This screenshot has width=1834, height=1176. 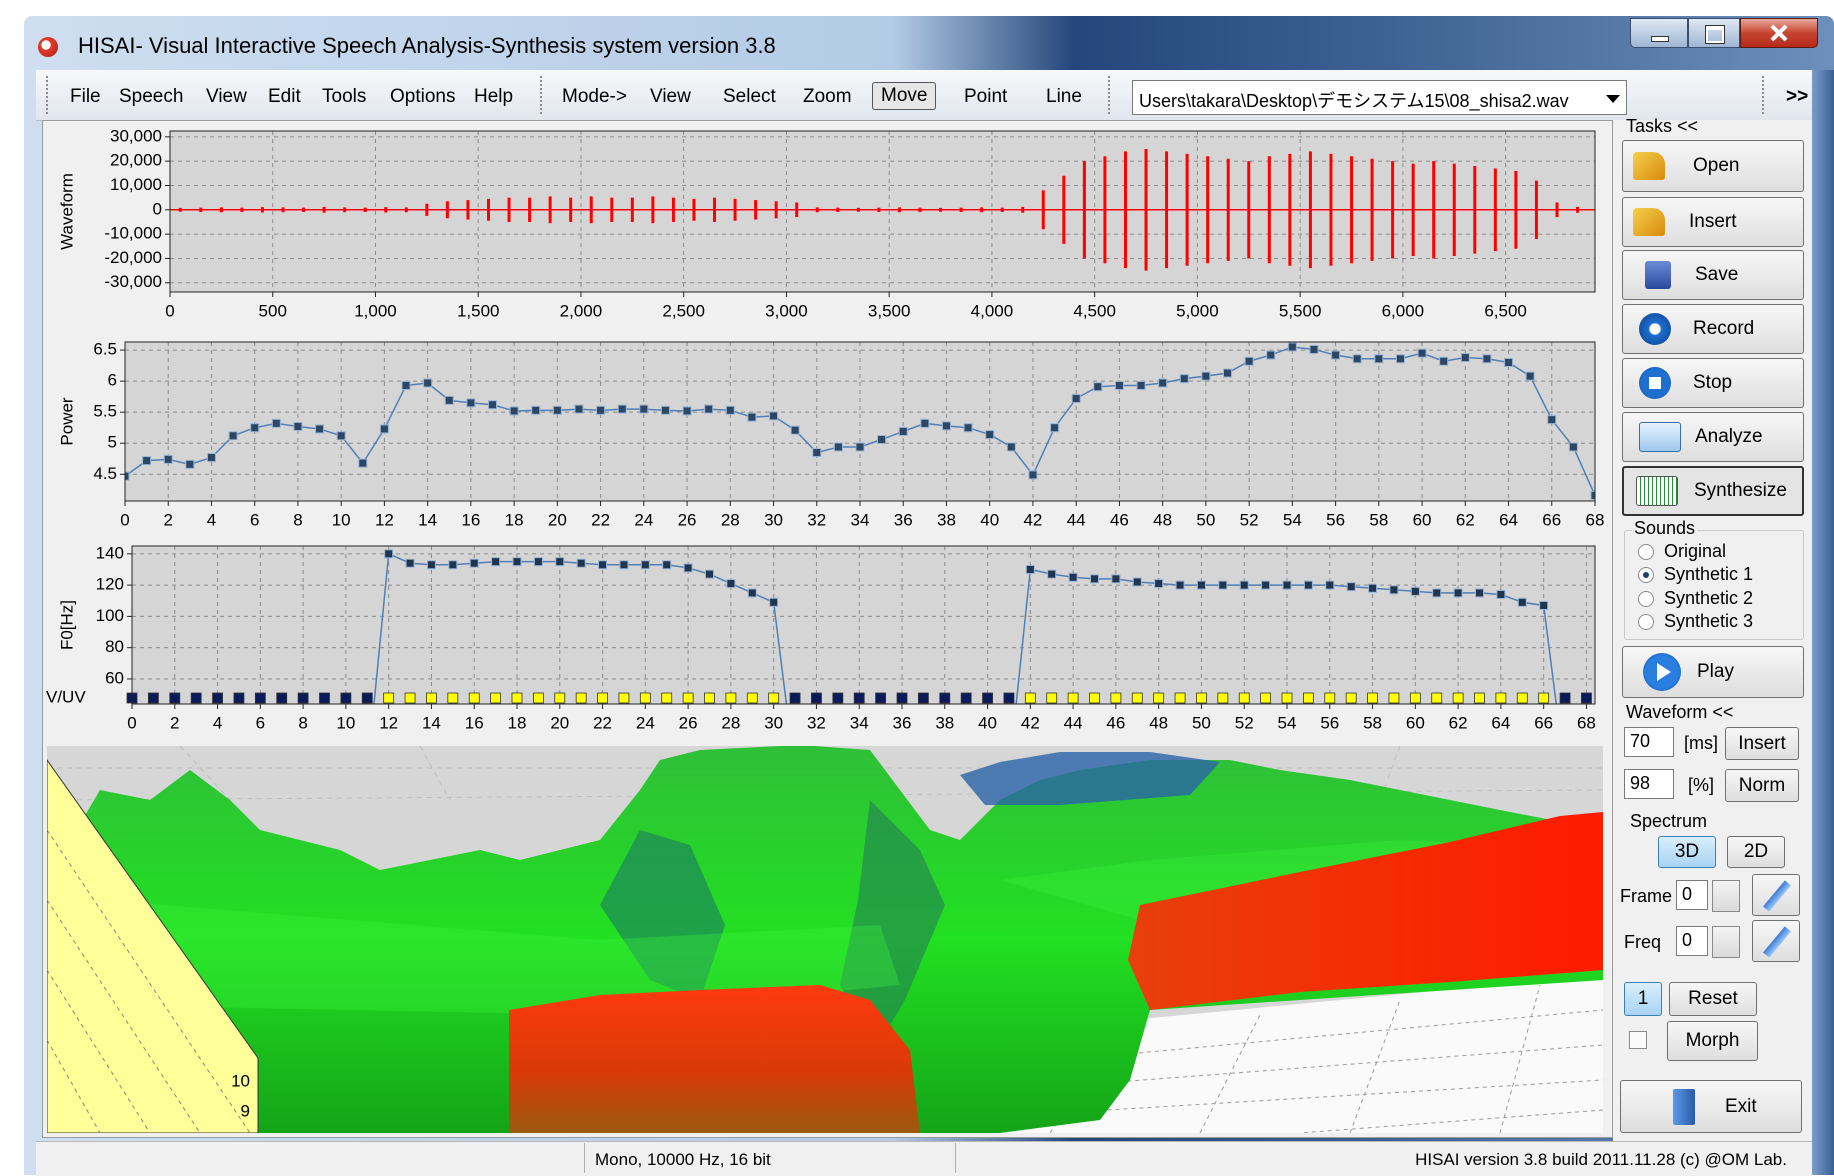 I want to click on y-tick-label: 30,000, so click(x=136, y=135).